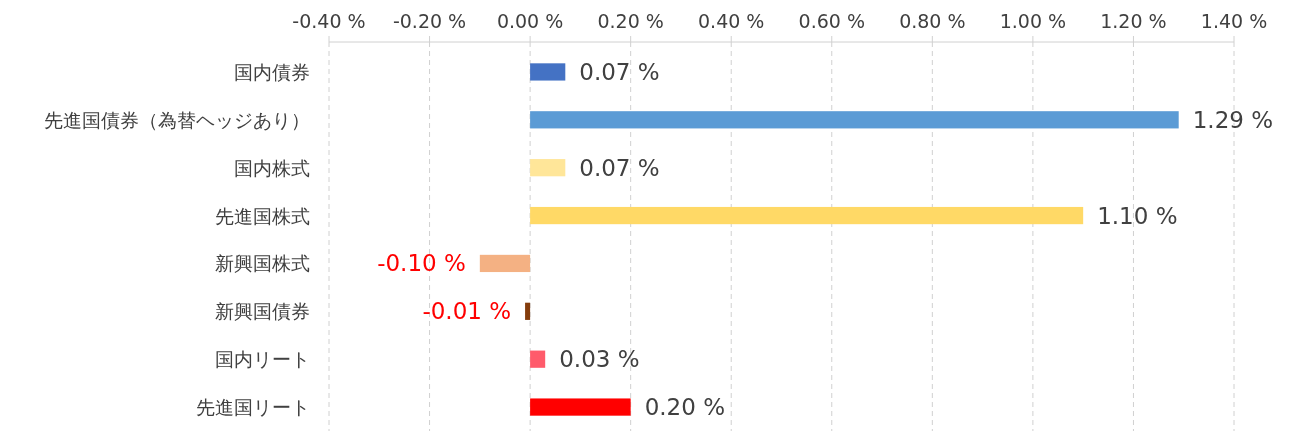 The width and height of the screenshot is (1298, 431). I want to click on y-tick-label: 国内リート, so click(262, 359).